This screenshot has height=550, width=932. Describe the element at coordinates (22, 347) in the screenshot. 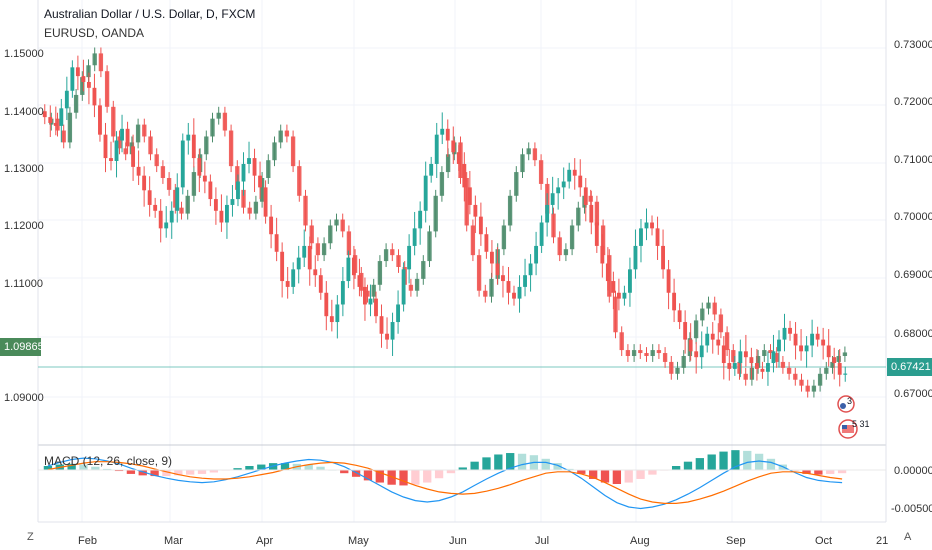

I see `left-price-tag: 1.09865` at that location.